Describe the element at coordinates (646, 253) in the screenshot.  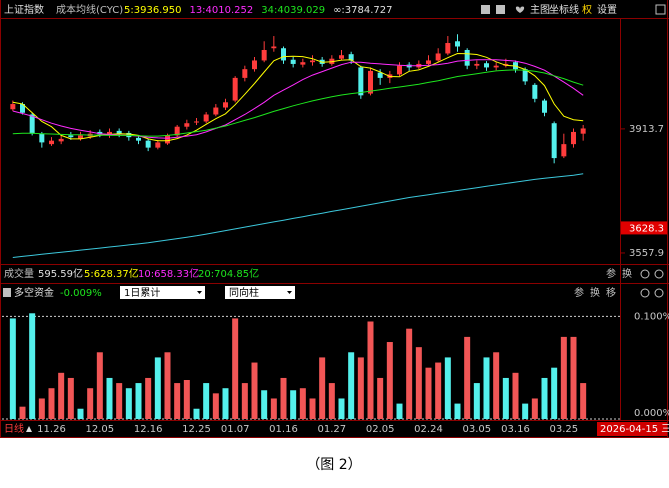
I see `y-tick-label: 3557.9` at that location.